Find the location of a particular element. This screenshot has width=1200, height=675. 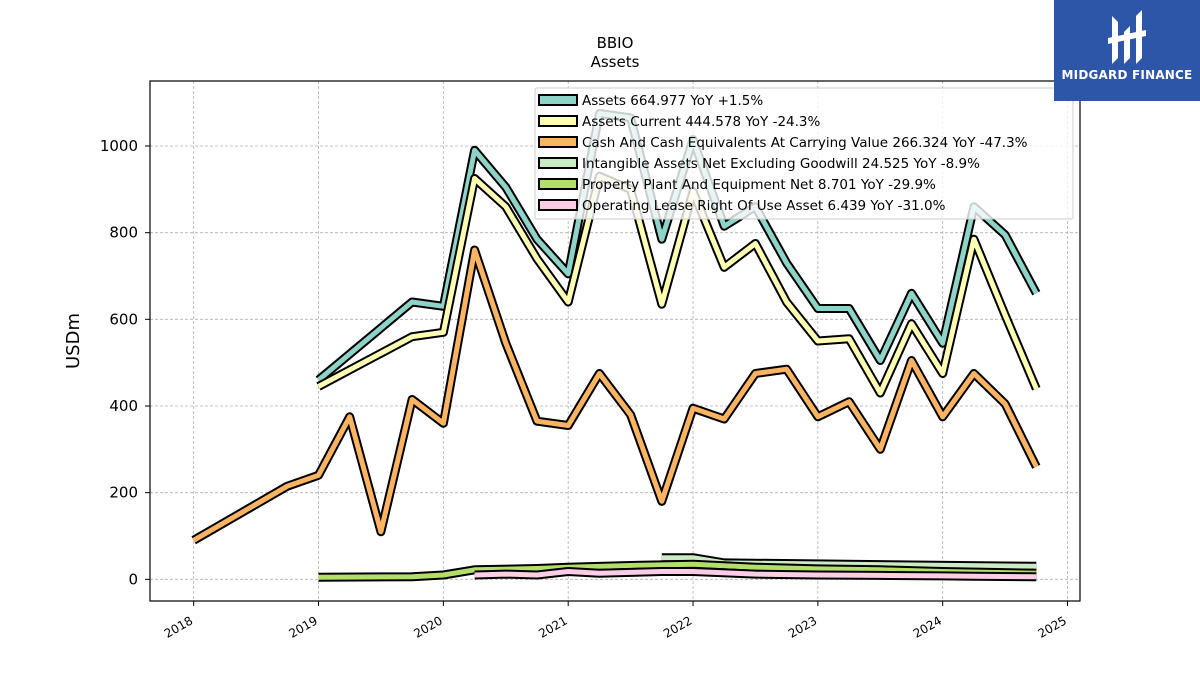

x-tick-label: 2025 is located at coordinates (1052, 626).